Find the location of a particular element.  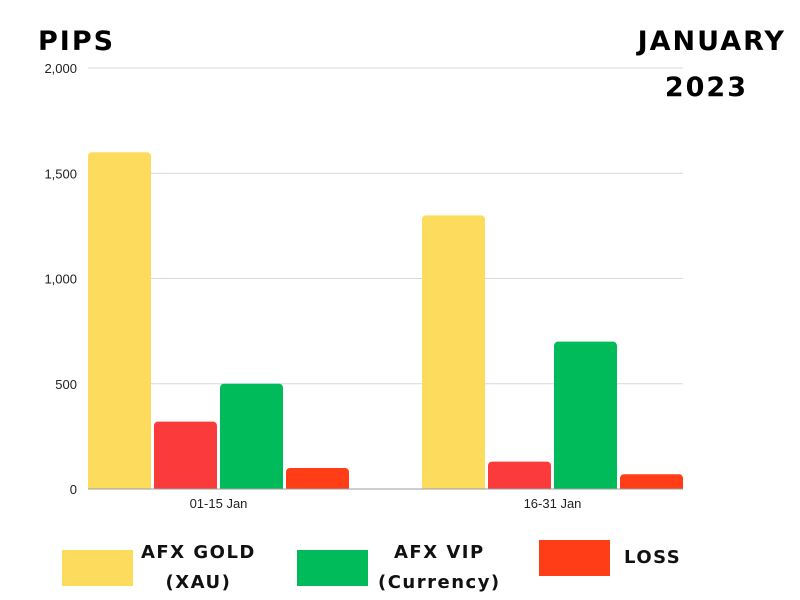

y-tick-label: 0 is located at coordinates (73, 489).